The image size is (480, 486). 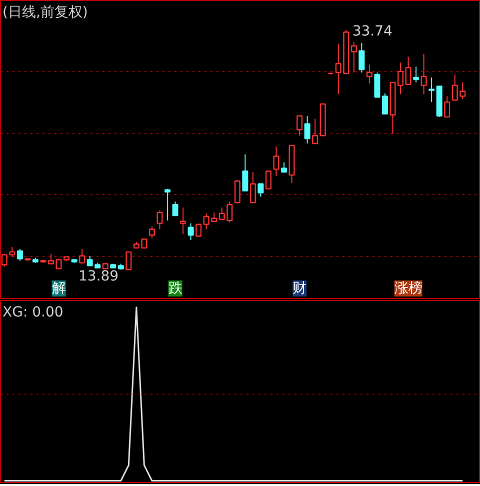 What do you see at coordinates (408, 288) in the screenshot?
I see `annotation: 涨榜` at bounding box center [408, 288].